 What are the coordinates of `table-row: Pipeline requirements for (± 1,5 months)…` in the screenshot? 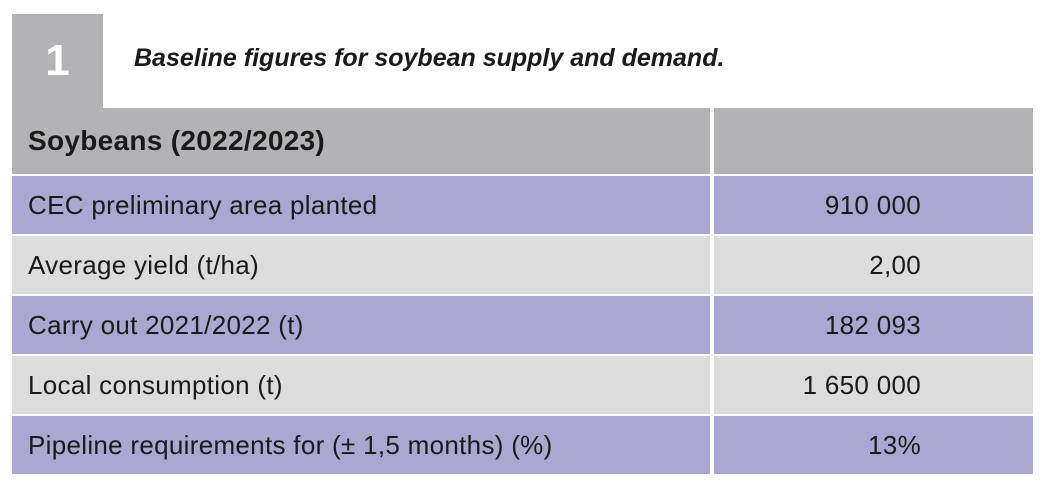 It's located at (522, 445).